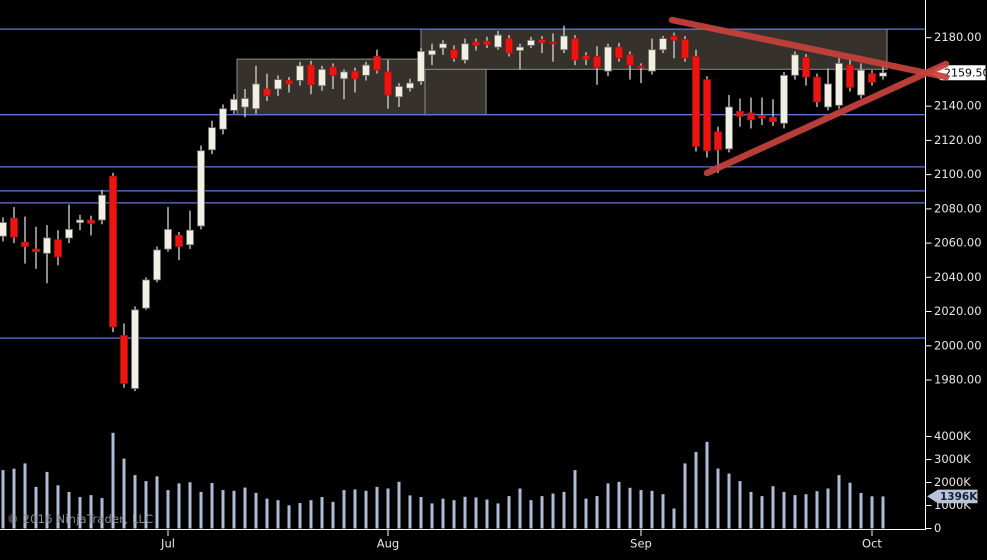 The image size is (987, 560). Describe the element at coordinates (809, 48) in the screenshot. I see `pennant-upper` at that location.